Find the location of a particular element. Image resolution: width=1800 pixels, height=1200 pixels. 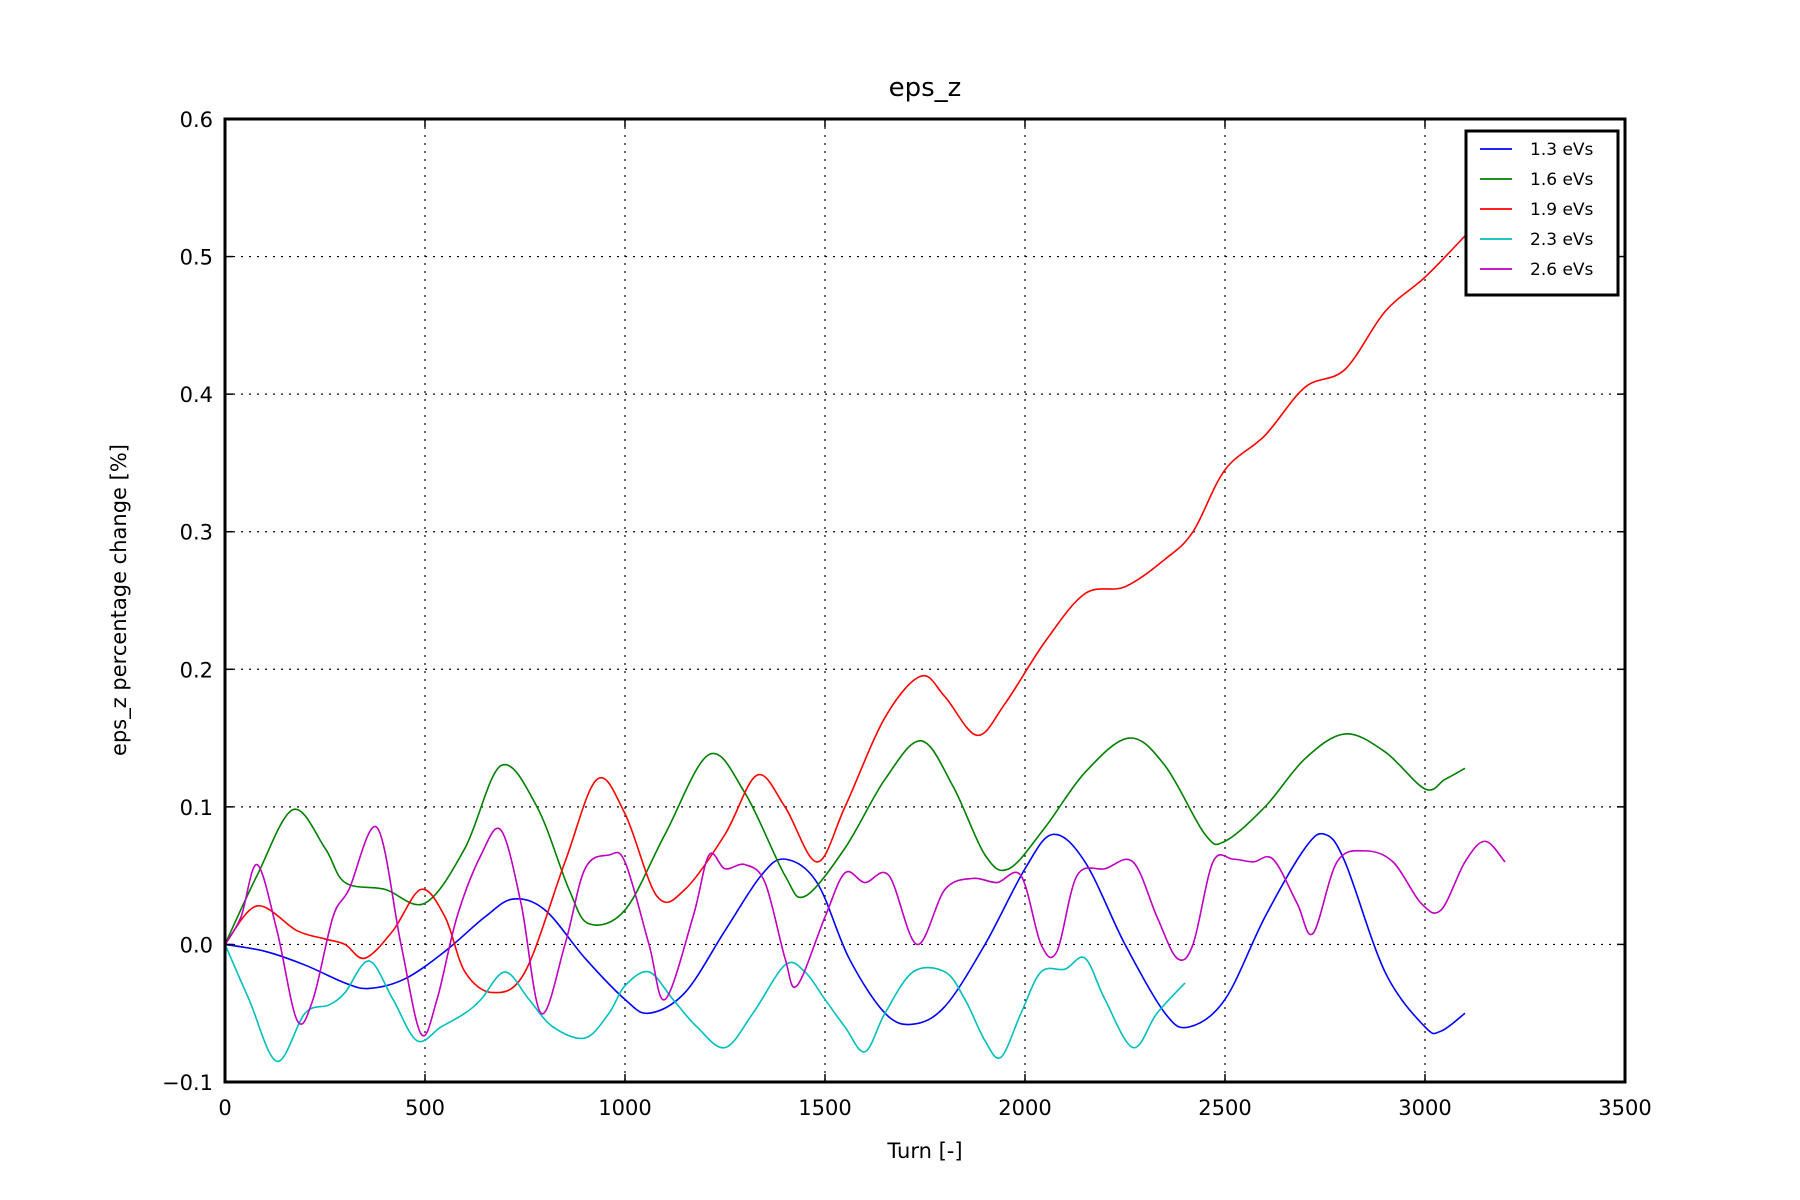

legend-label: 1.9 eVs is located at coordinates (1562, 210).